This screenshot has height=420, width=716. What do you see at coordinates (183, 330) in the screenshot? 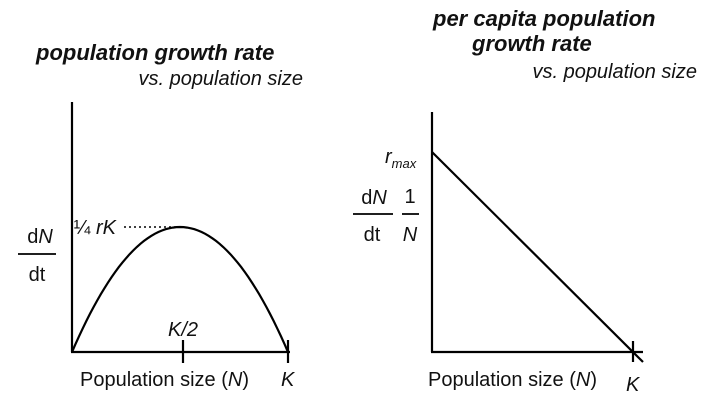
I see `left-tick-mid-label: K/2` at bounding box center [183, 330].